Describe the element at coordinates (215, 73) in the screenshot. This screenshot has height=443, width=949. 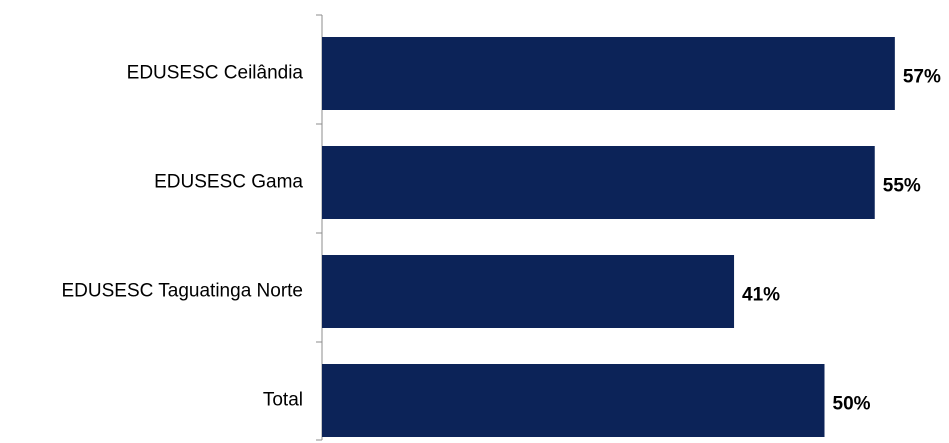
I see `category-label: EDUSESC Ceilândia` at that location.